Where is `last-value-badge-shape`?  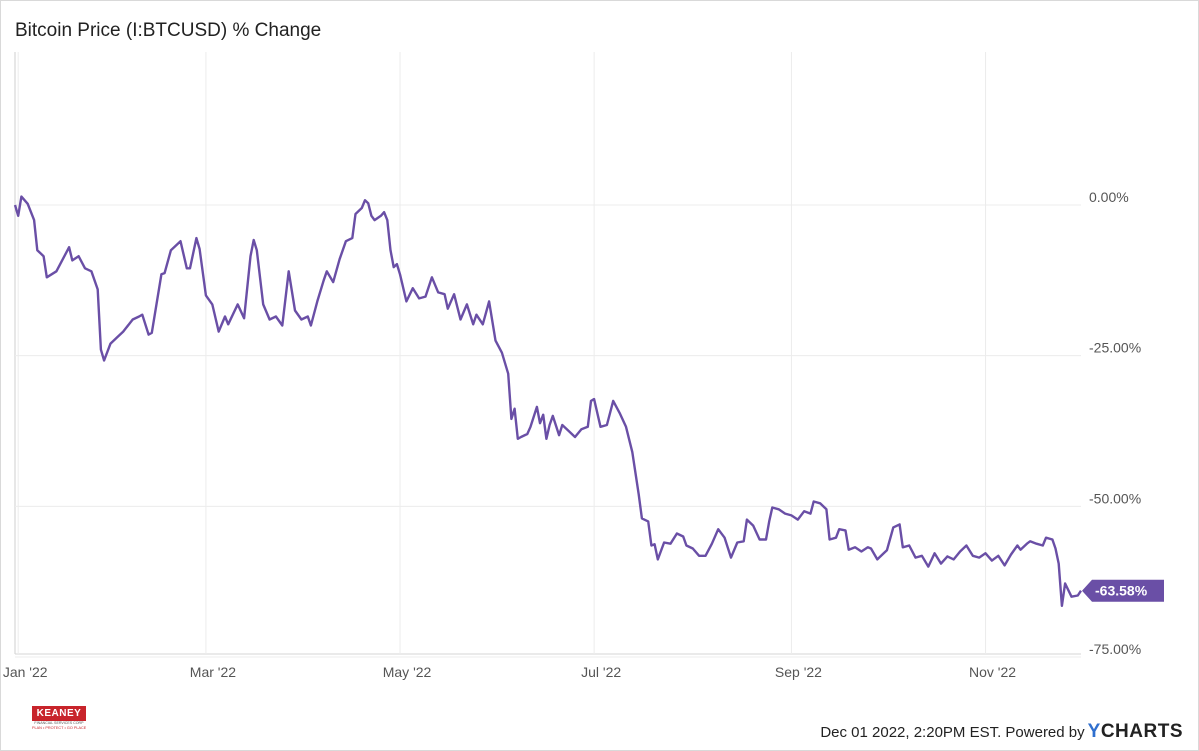
last-value-badge-shape is located at coordinates (1123, 590).